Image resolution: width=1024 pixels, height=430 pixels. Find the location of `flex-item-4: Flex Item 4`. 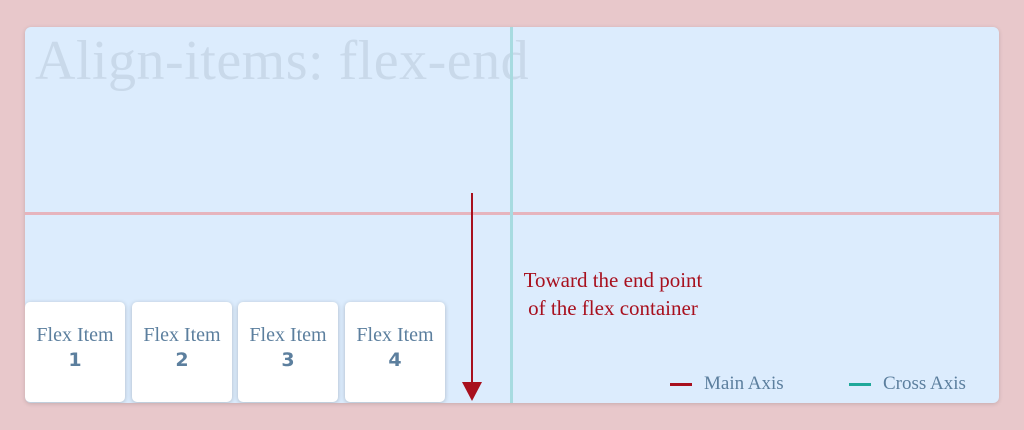

flex-item-4: Flex Item 4 is located at coordinates (395, 352).